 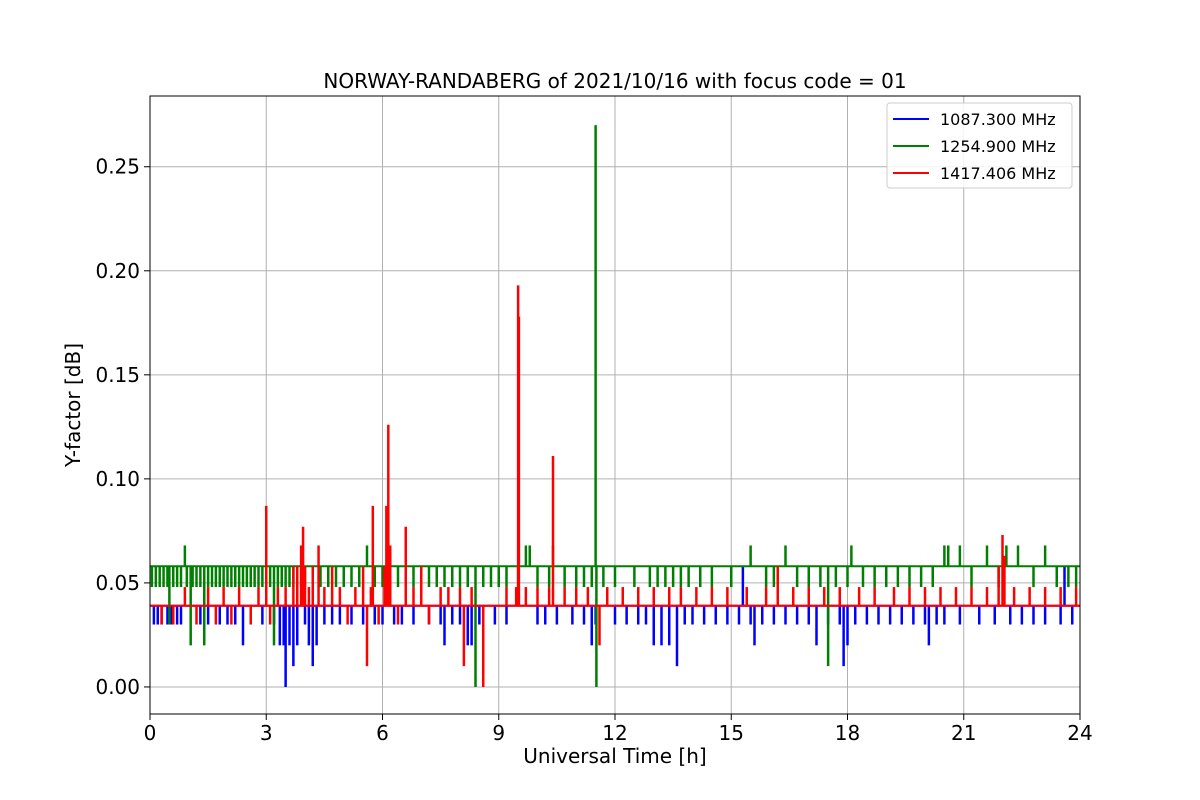 I want to click on x-tick-label: 6, so click(x=382, y=733).